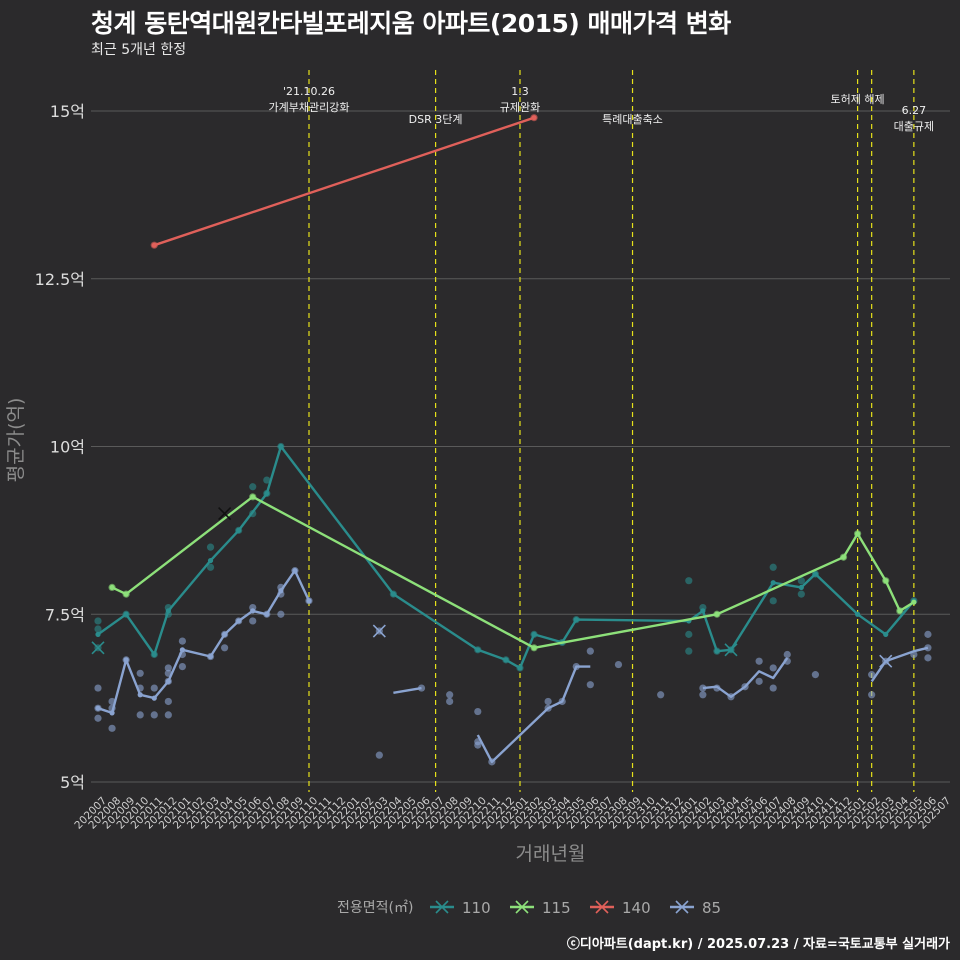 This screenshot has height=960, width=960. Describe the element at coordinates (309, 107) in the screenshot. I see `policy-marker-label: 가계부채관리강화` at that location.